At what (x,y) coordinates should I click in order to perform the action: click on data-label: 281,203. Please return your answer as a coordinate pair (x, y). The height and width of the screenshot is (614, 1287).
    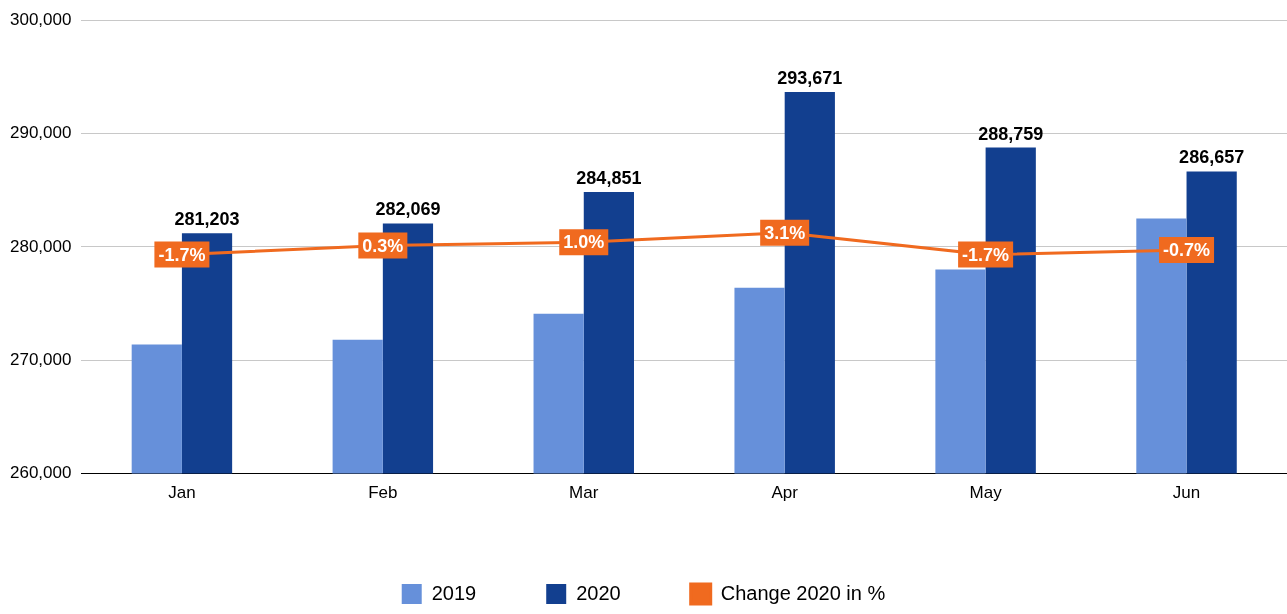
    Looking at the image, I should click on (207, 219).